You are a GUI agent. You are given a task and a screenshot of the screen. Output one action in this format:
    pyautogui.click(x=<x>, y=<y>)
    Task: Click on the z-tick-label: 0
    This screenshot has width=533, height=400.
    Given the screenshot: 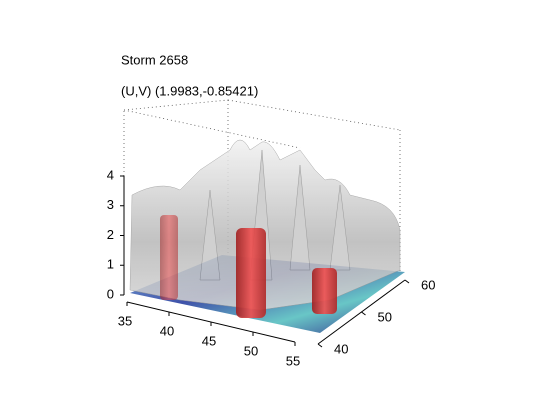 What is the action you would take?
    pyautogui.click(x=110, y=293)
    